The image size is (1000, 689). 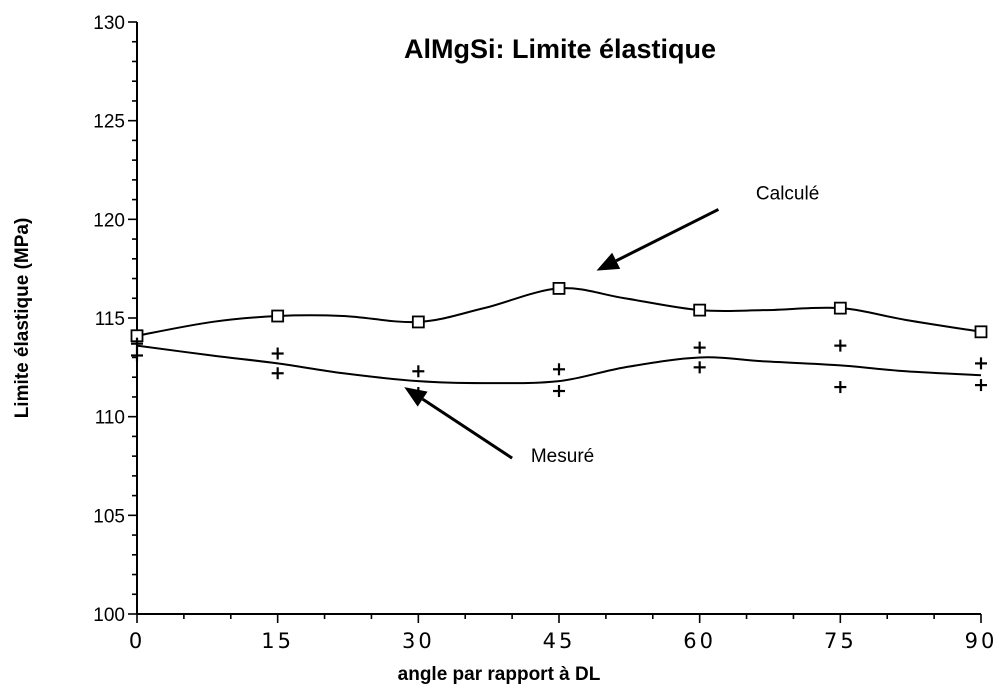 What do you see at coordinates (277, 641) in the screenshot?
I see `x-tick-label: 15` at bounding box center [277, 641].